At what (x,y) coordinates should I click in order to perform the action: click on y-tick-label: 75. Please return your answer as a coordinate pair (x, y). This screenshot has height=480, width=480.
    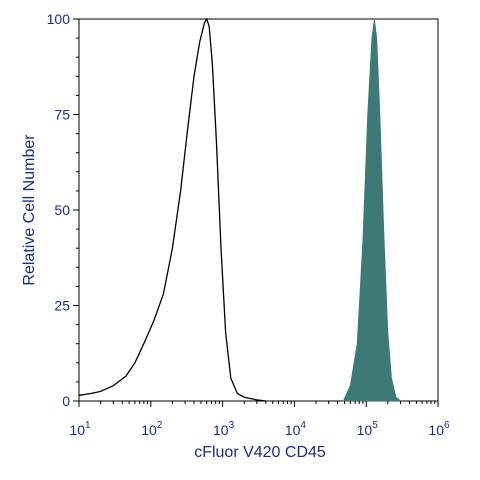
    Looking at the image, I should click on (62, 115).